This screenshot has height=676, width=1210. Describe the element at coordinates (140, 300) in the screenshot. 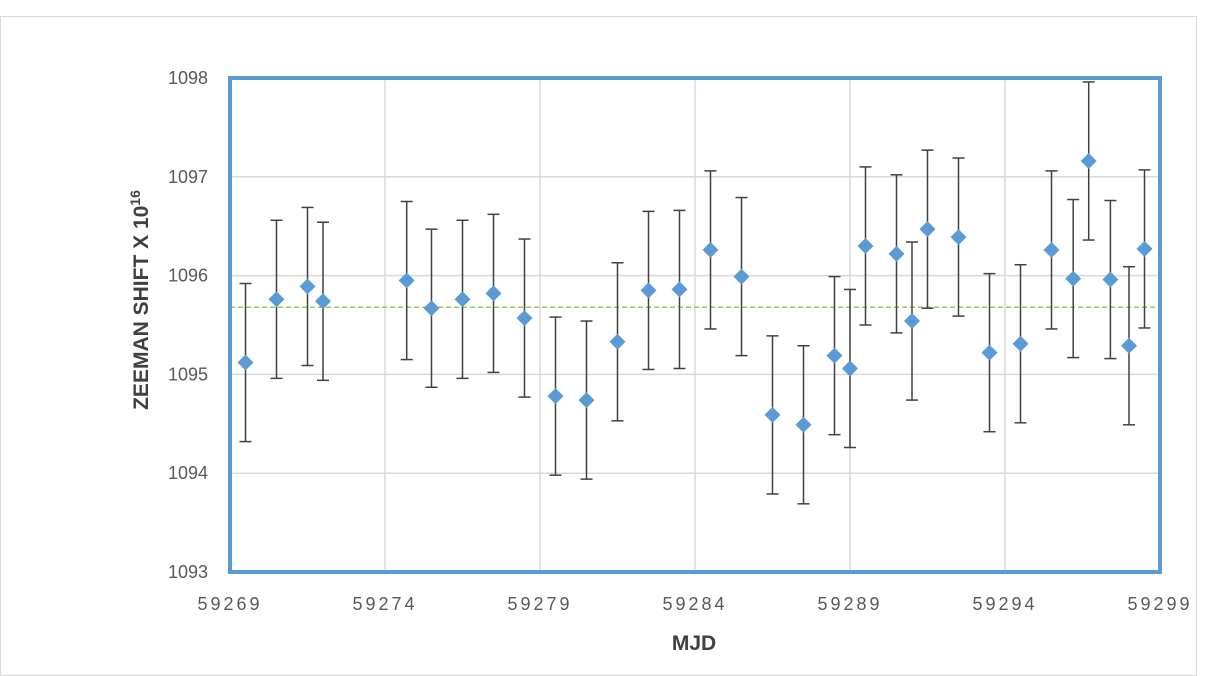

I see `y-axis-title: ZEEMAN SHIFT X 1016` at that location.